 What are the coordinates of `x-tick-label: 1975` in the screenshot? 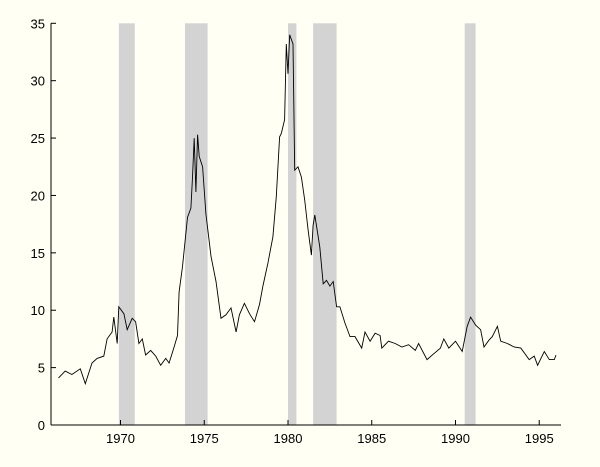 It's located at (204, 438).